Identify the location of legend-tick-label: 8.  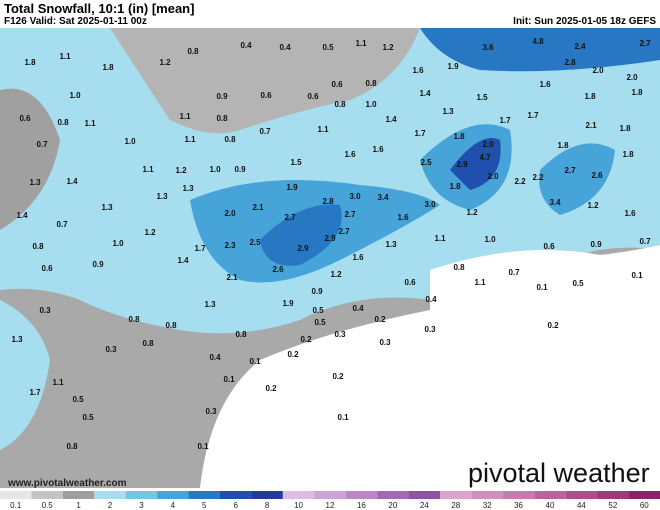
(267, 505).